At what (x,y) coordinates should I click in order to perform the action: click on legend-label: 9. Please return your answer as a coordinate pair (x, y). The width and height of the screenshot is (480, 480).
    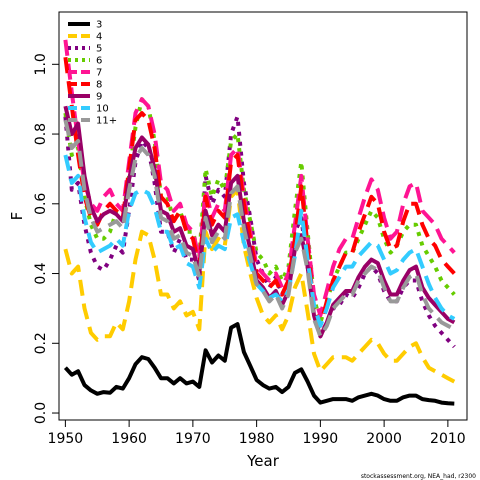
    Looking at the image, I should click on (99, 97).